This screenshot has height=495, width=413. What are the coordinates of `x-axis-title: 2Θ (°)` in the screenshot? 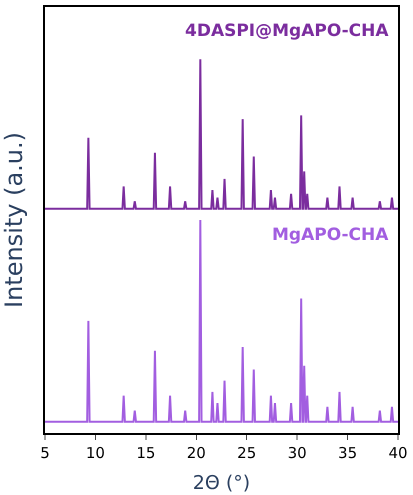 It's located at (221, 483).